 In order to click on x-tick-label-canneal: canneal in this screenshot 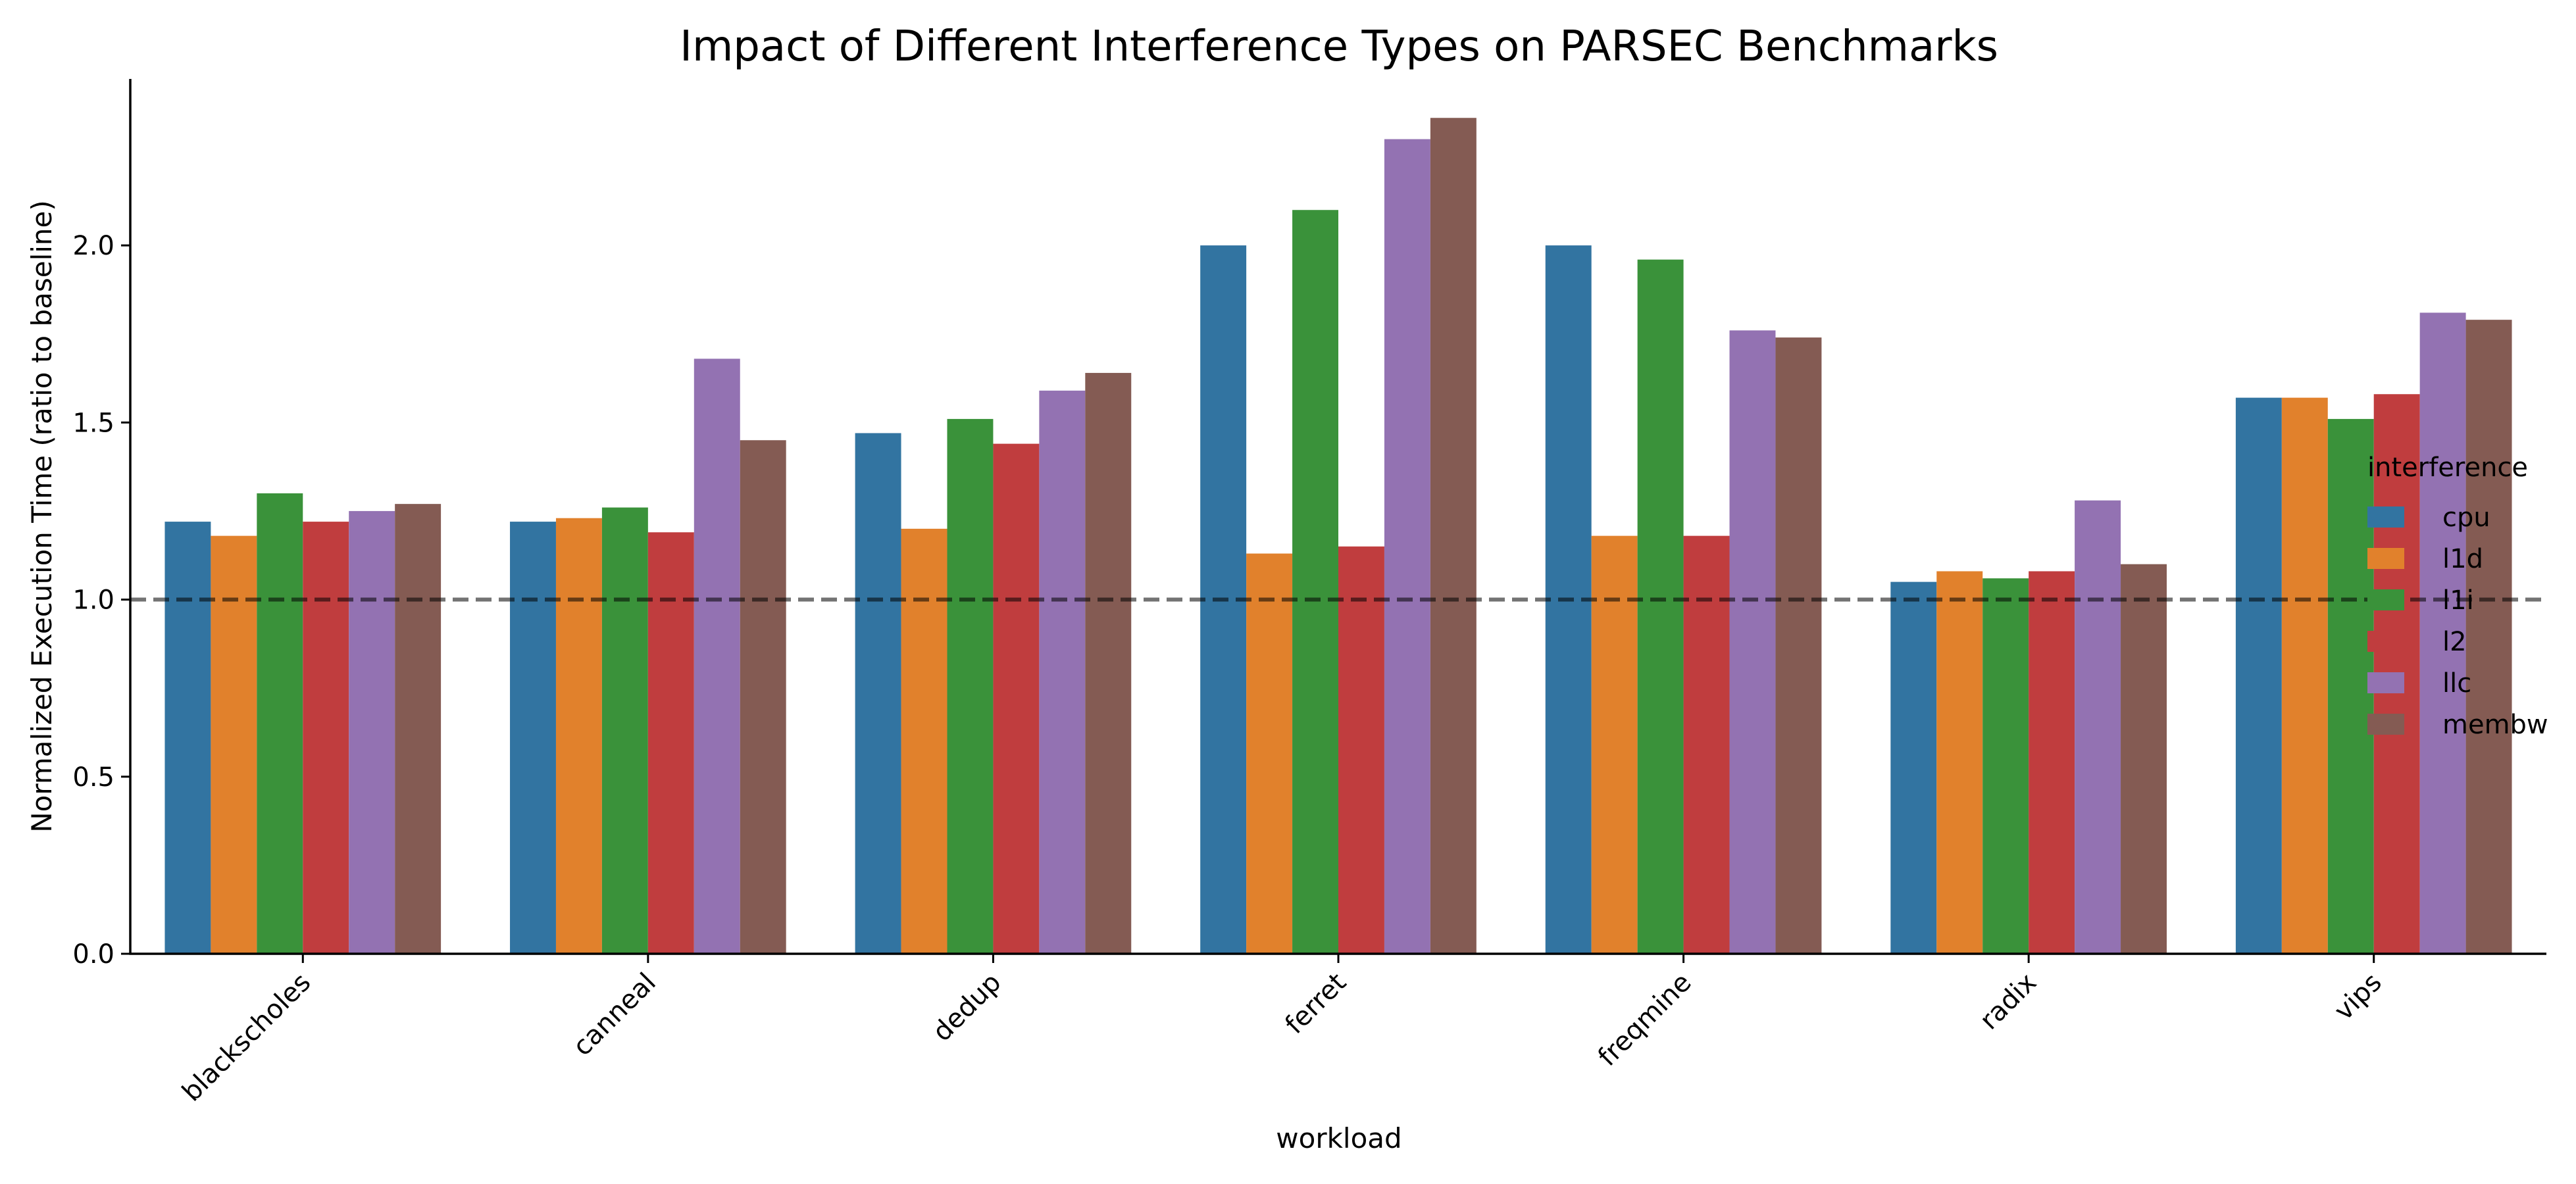, I will do `click(614, 1015)`.